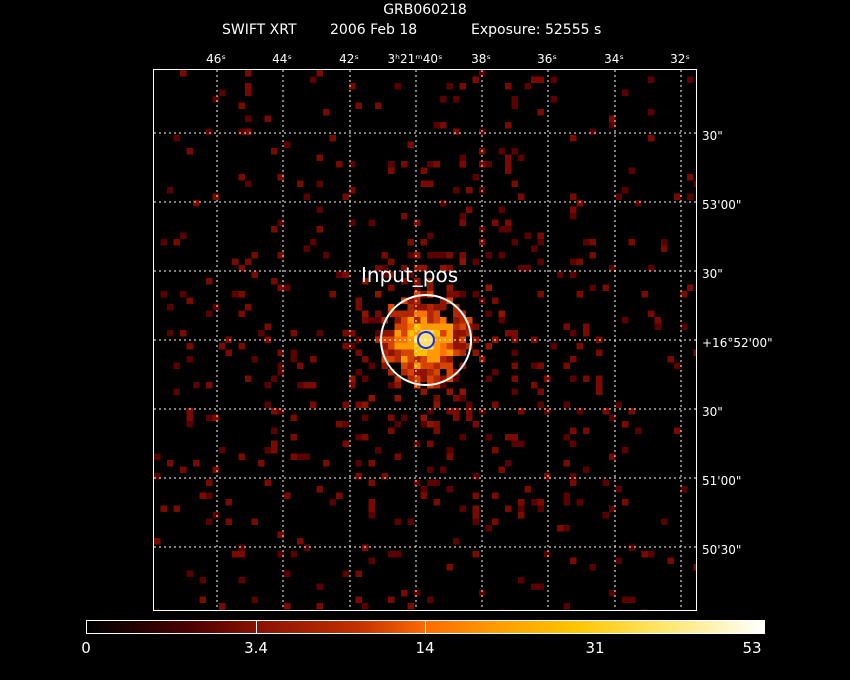 The height and width of the screenshot is (680, 850). What do you see at coordinates (481, 59) in the screenshot?
I see `ra-tick-label: 38ˢ` at bounding box center [481, 59].